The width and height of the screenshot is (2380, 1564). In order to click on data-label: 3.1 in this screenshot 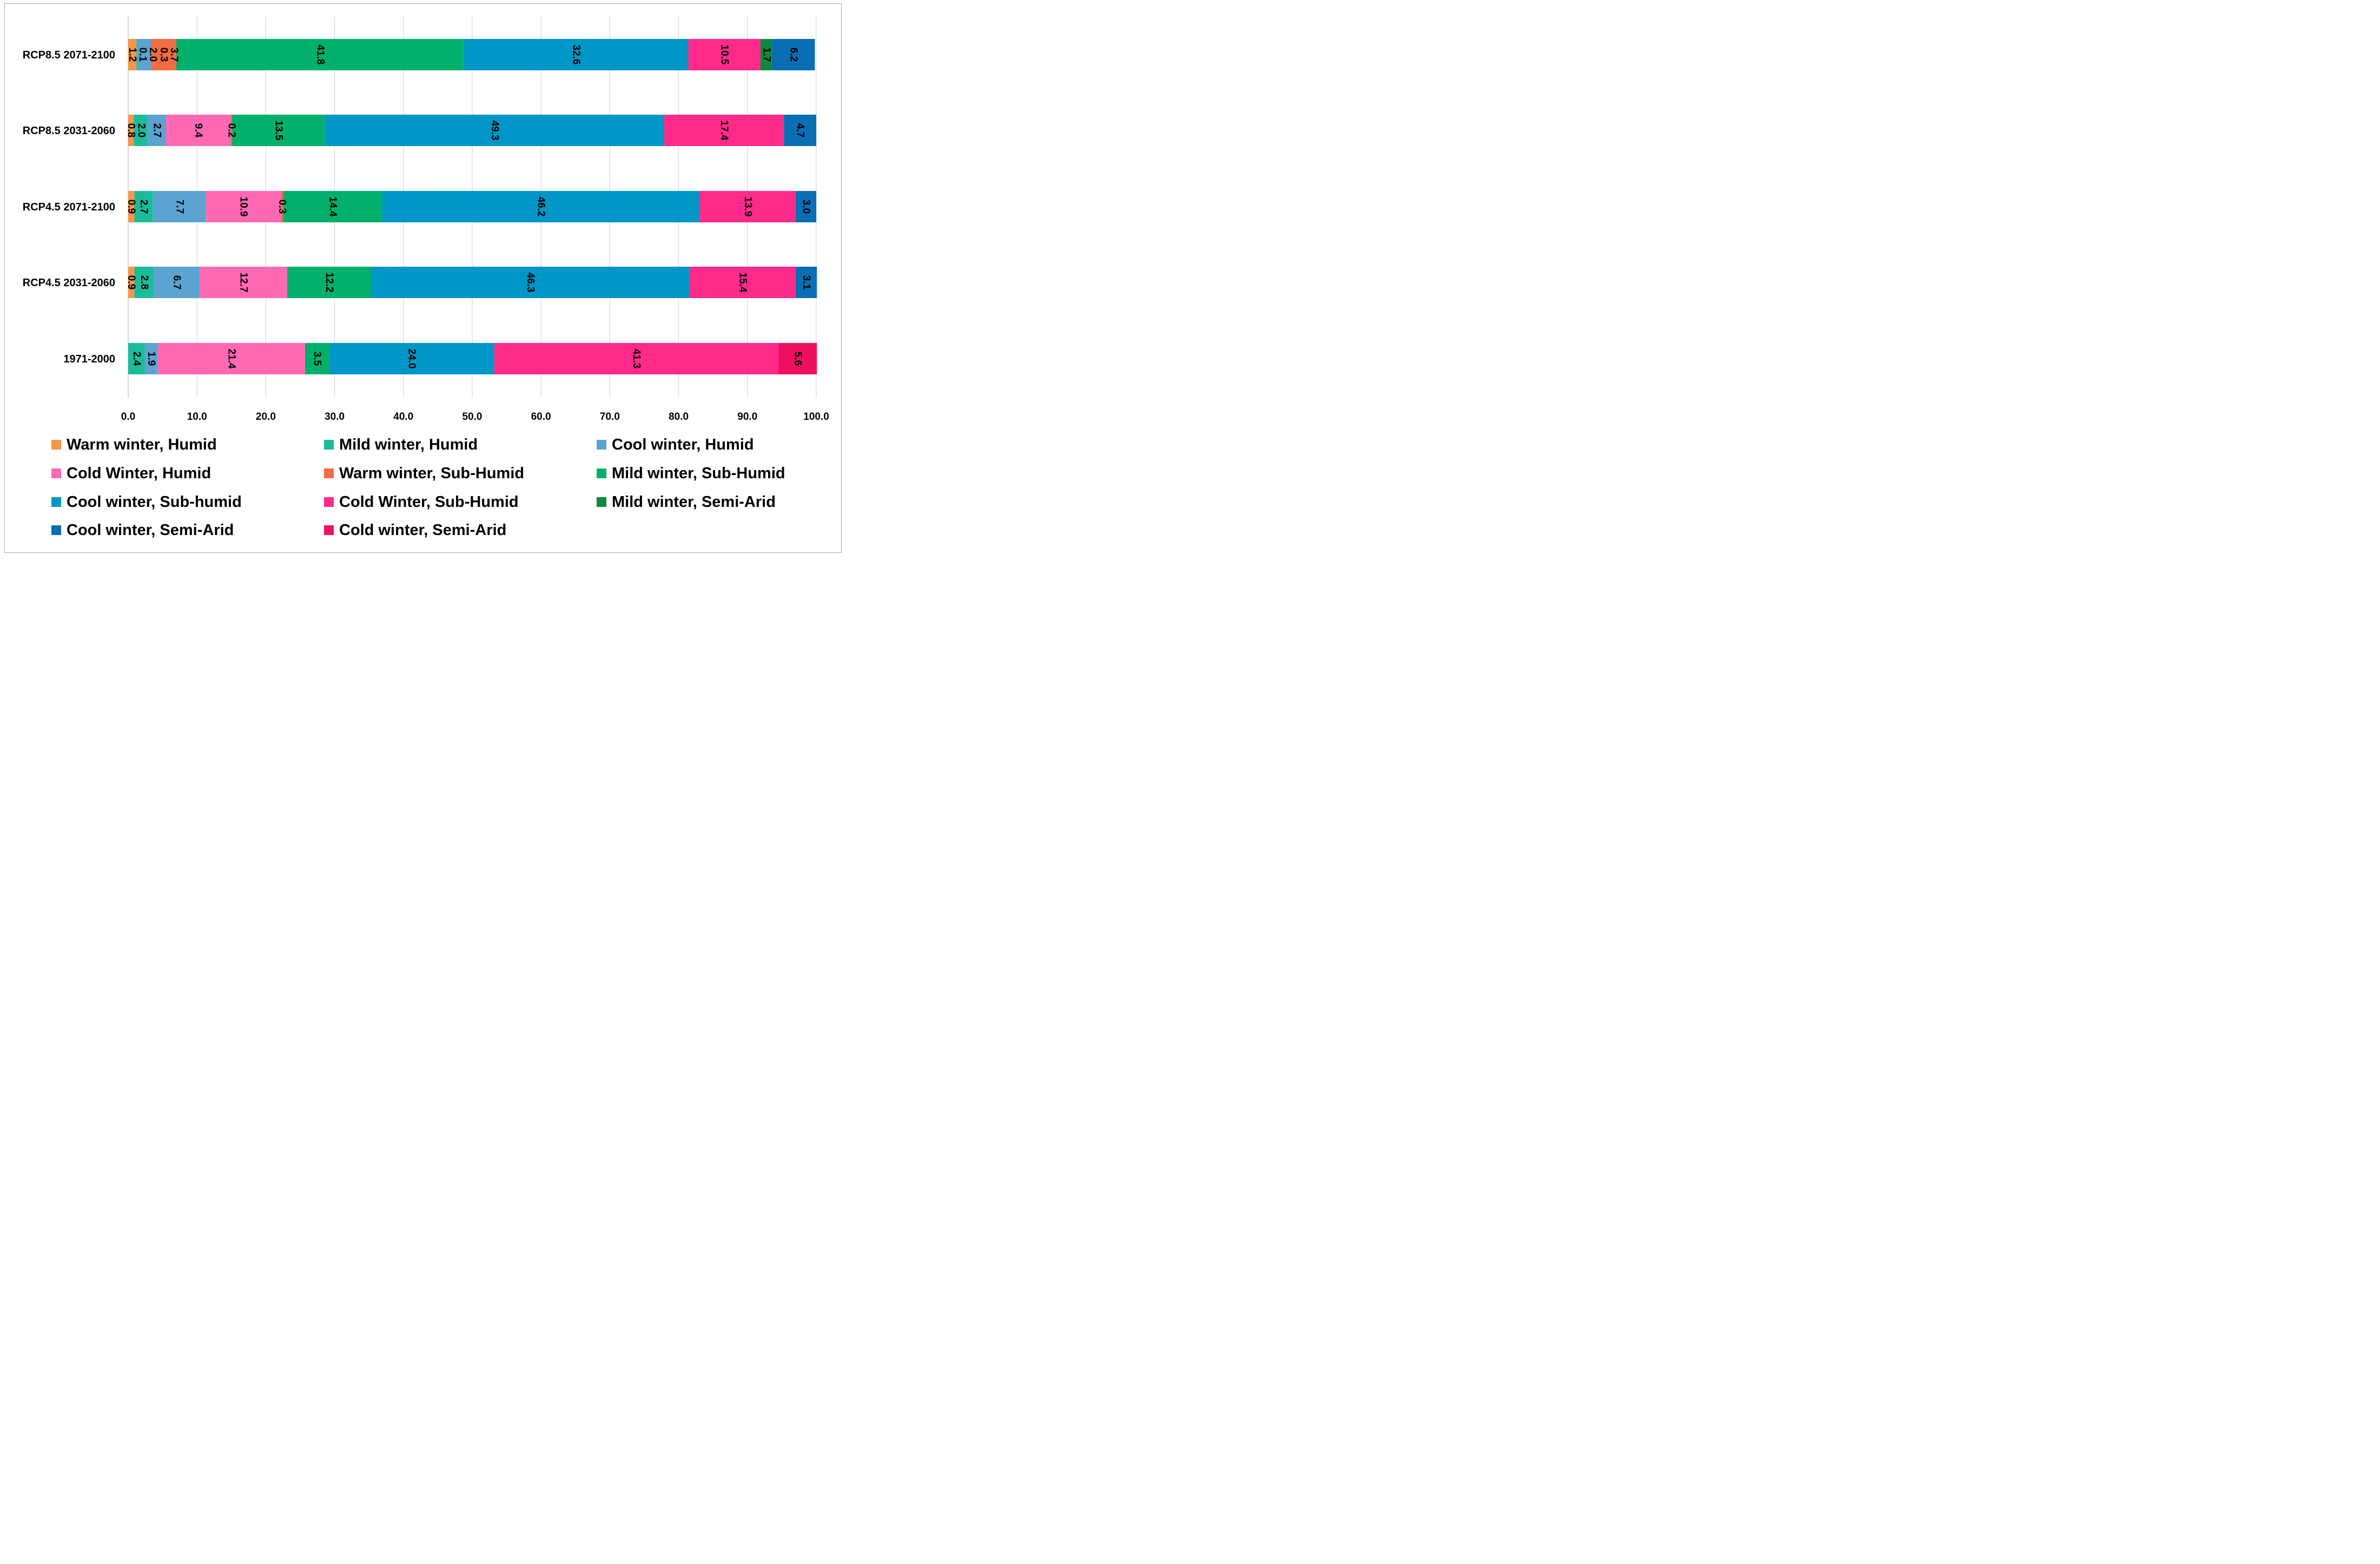, I will do `click(806, 283)`.